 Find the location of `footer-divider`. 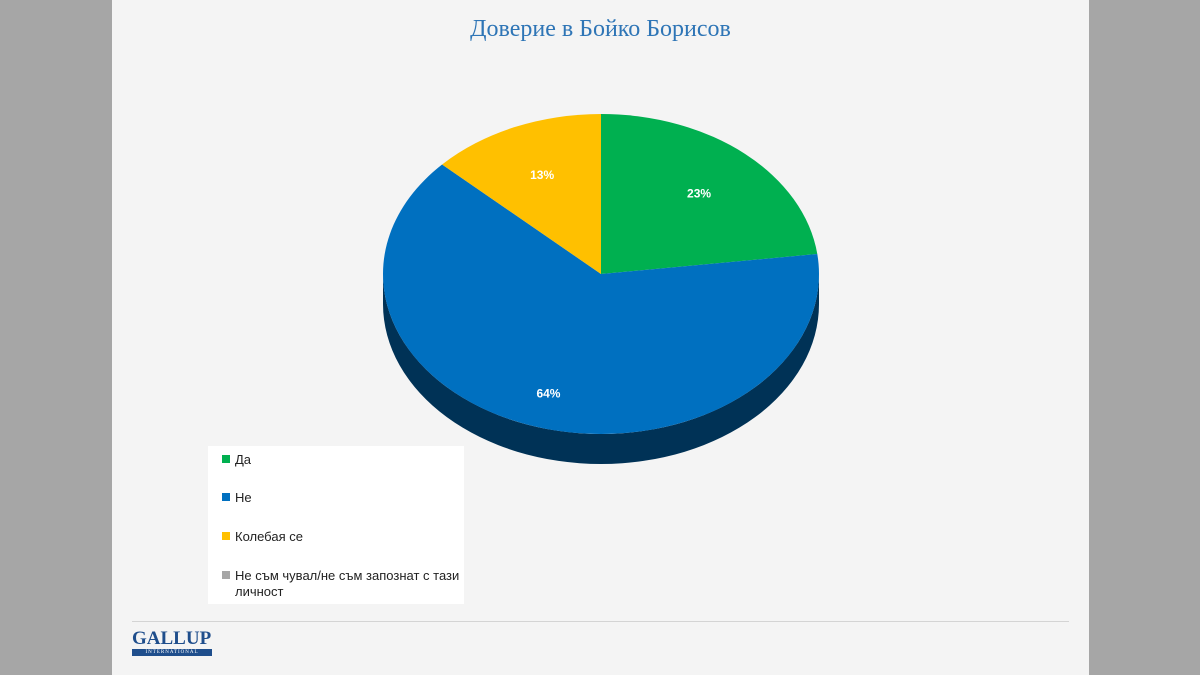

footer-divider is located at coordinates (600, 621).